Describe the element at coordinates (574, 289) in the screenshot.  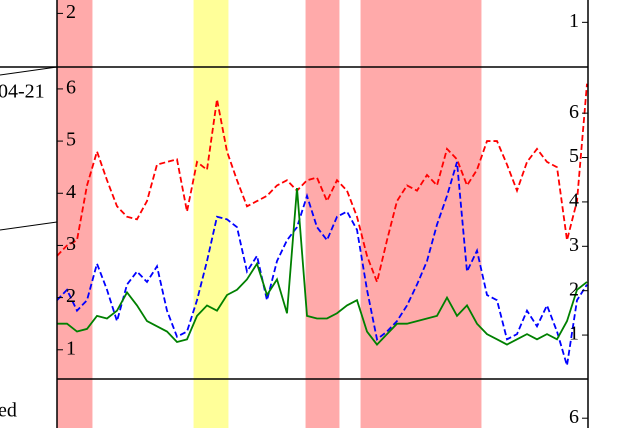
I see `y2-tick-label: 2` at that location.